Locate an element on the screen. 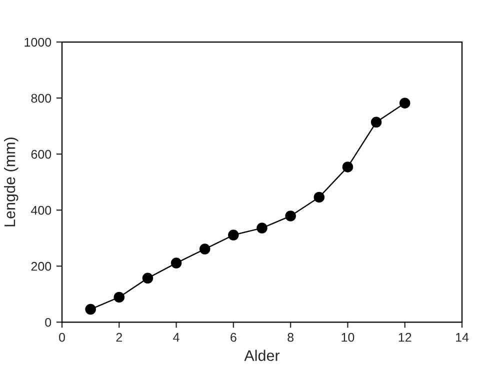  y-tick-label: 600 is located at coordinates (41, 154).